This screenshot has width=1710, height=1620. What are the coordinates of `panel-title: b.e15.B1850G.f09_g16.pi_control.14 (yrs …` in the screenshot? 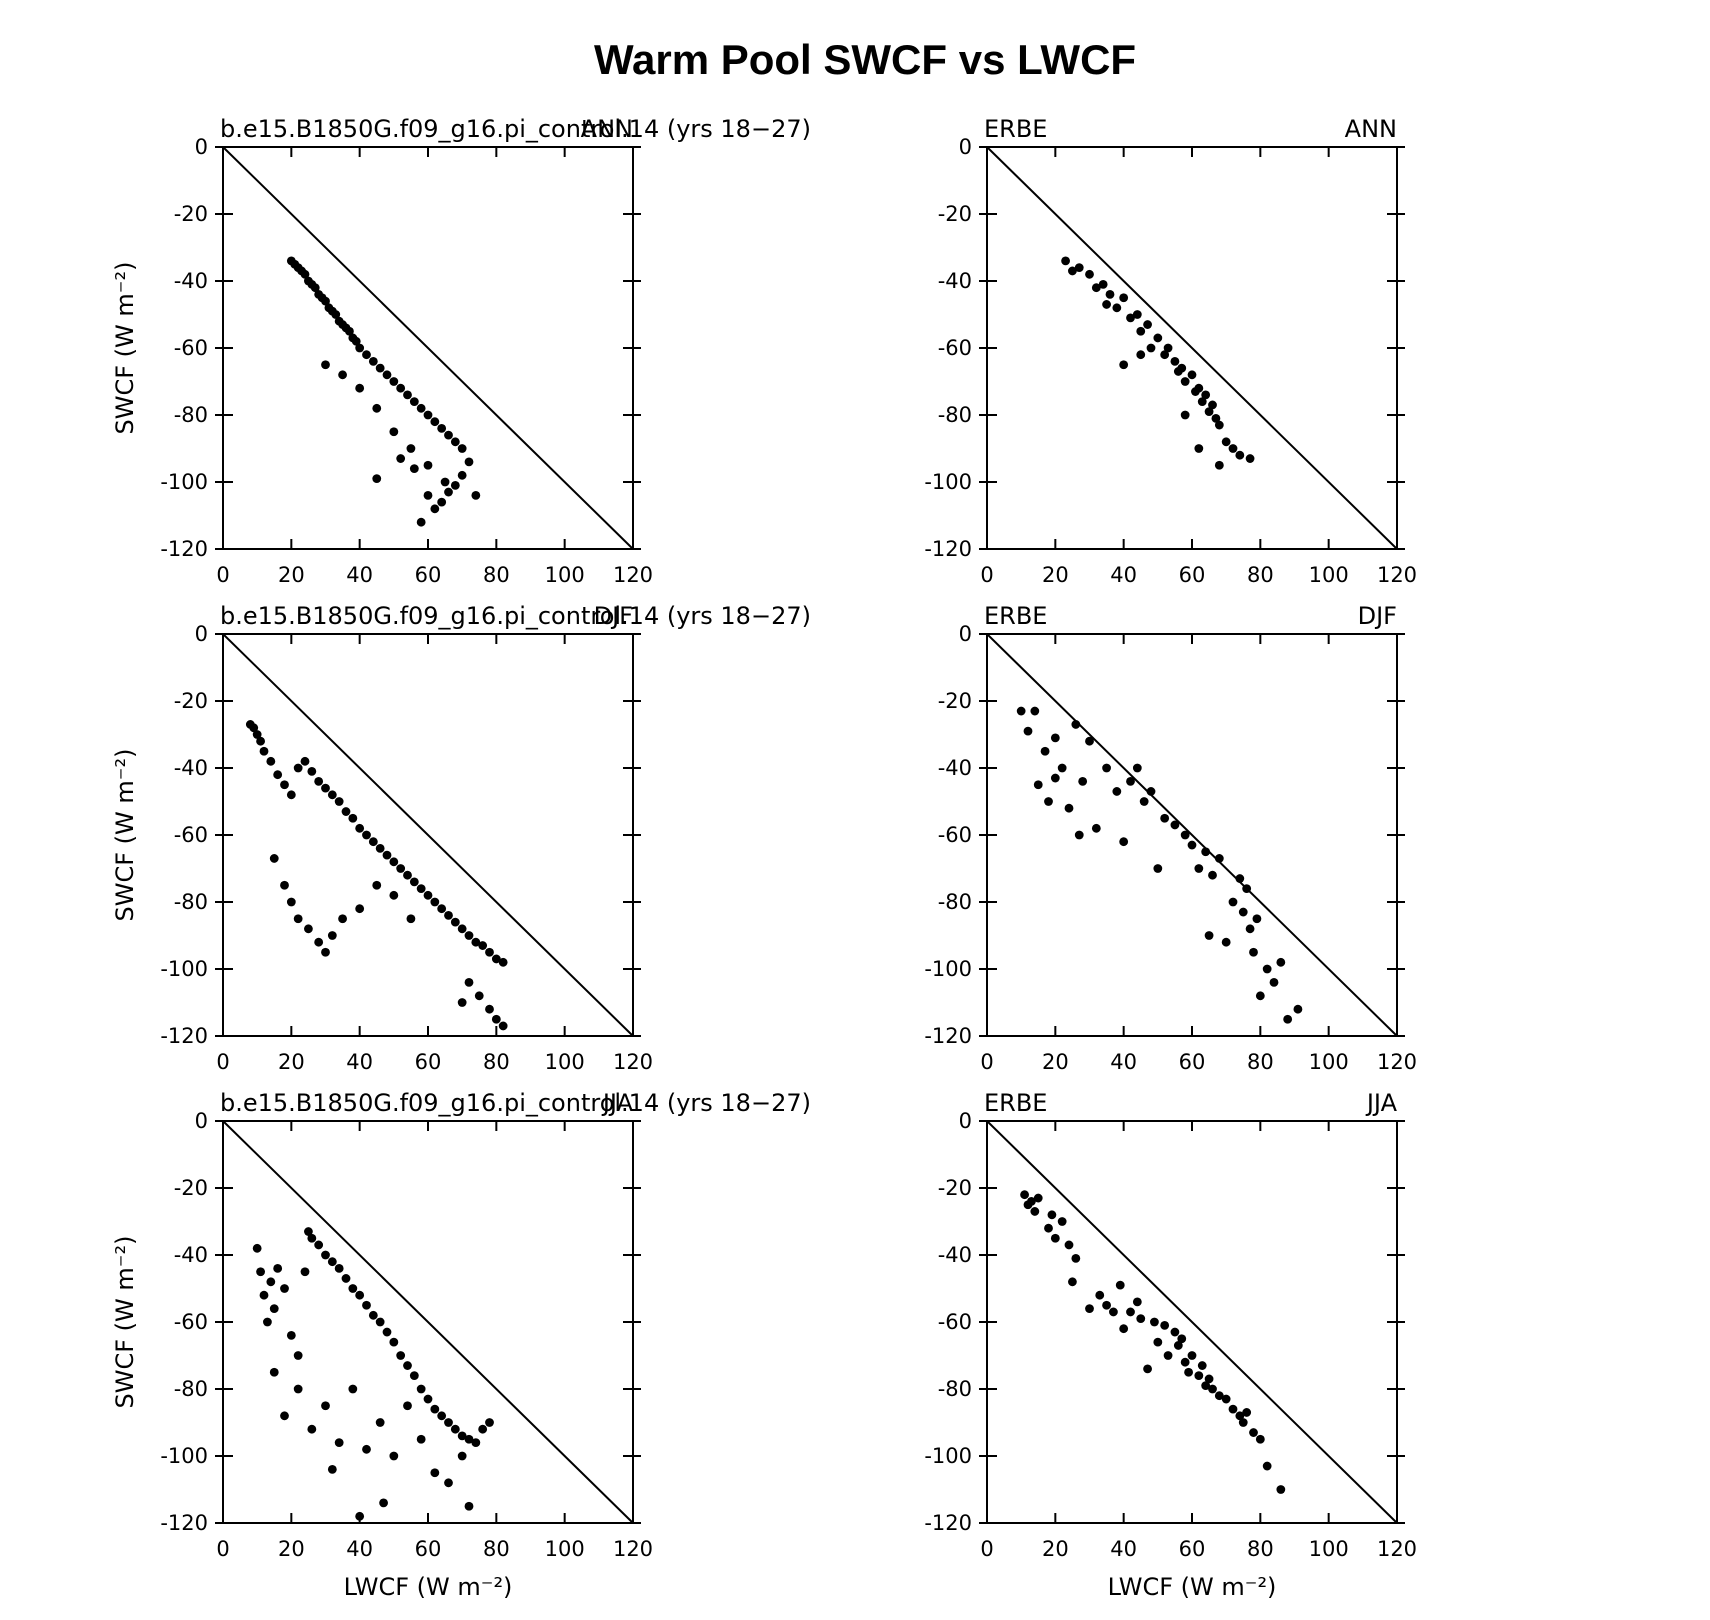 It's located at (515, 1103).